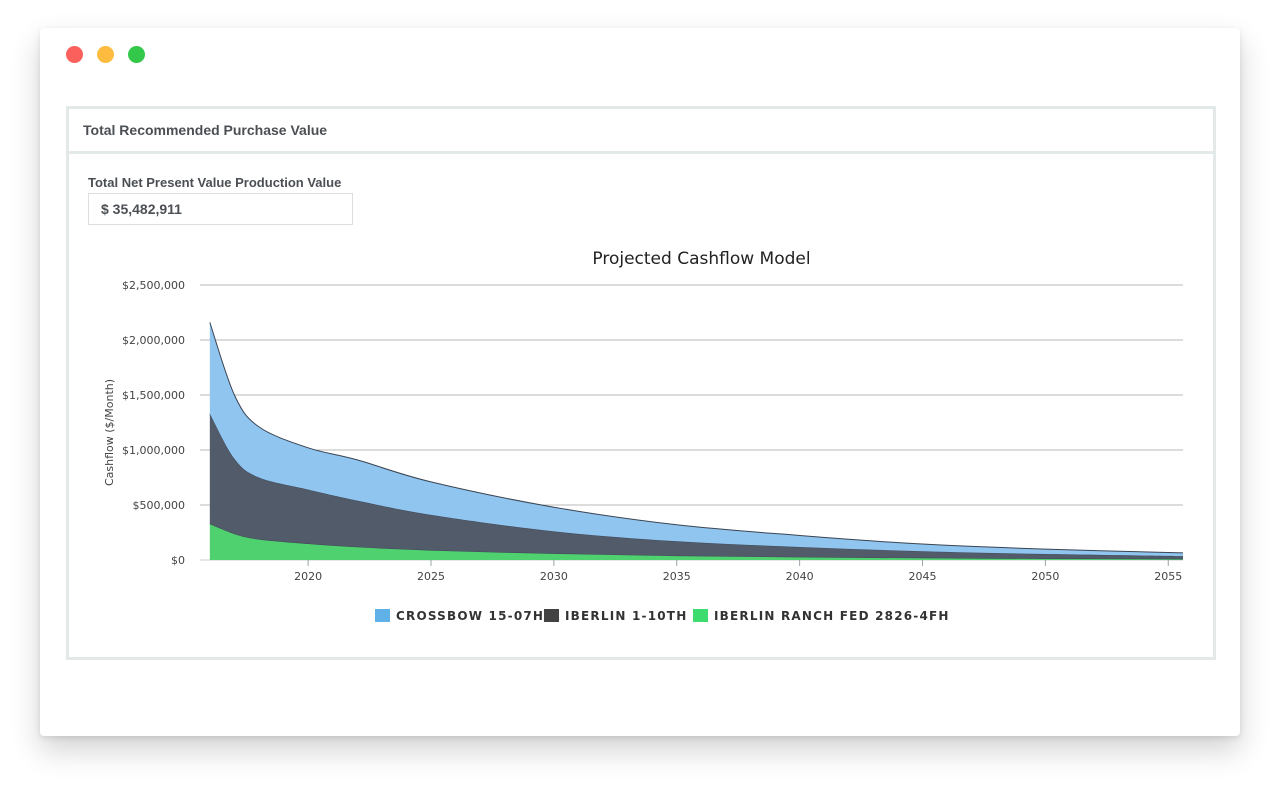  I want to click on panel-title: Total Recommended Purchase Value, so click(641, 131).